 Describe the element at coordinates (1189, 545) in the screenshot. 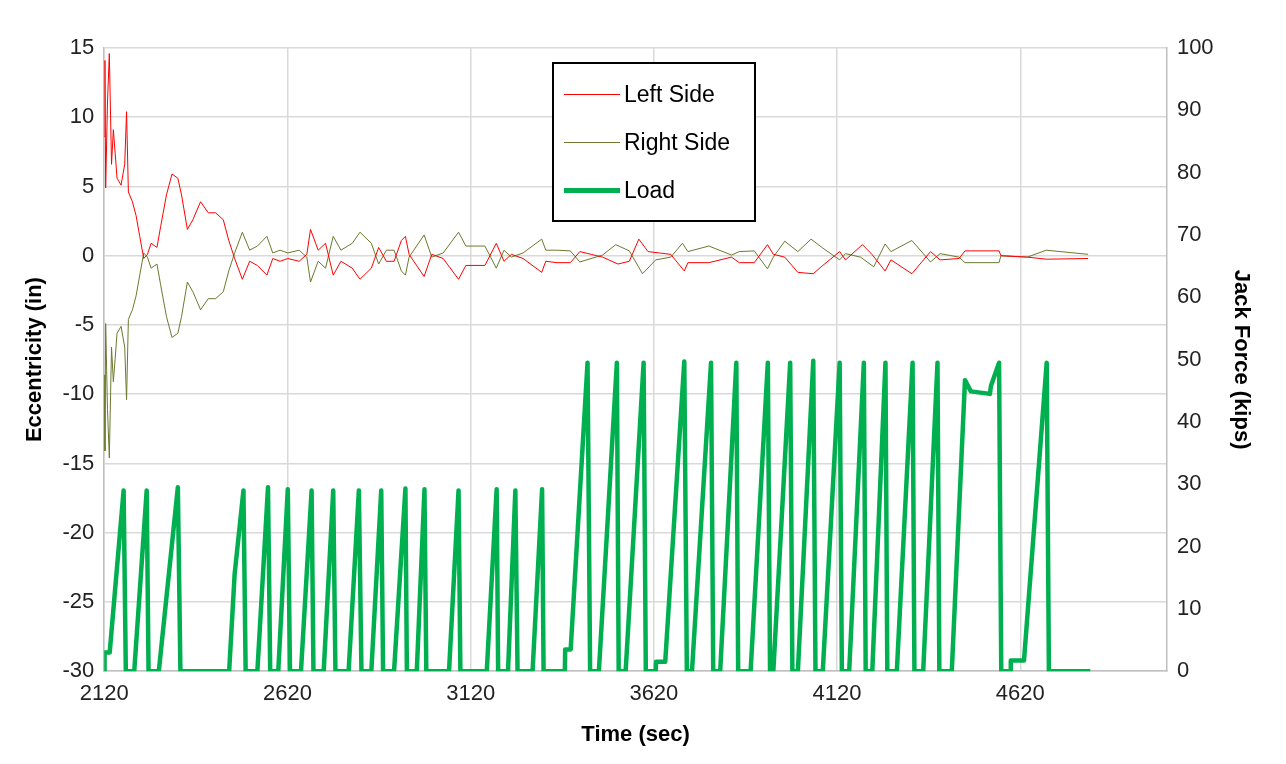

I see `y2-tick-label: 20` at that location.